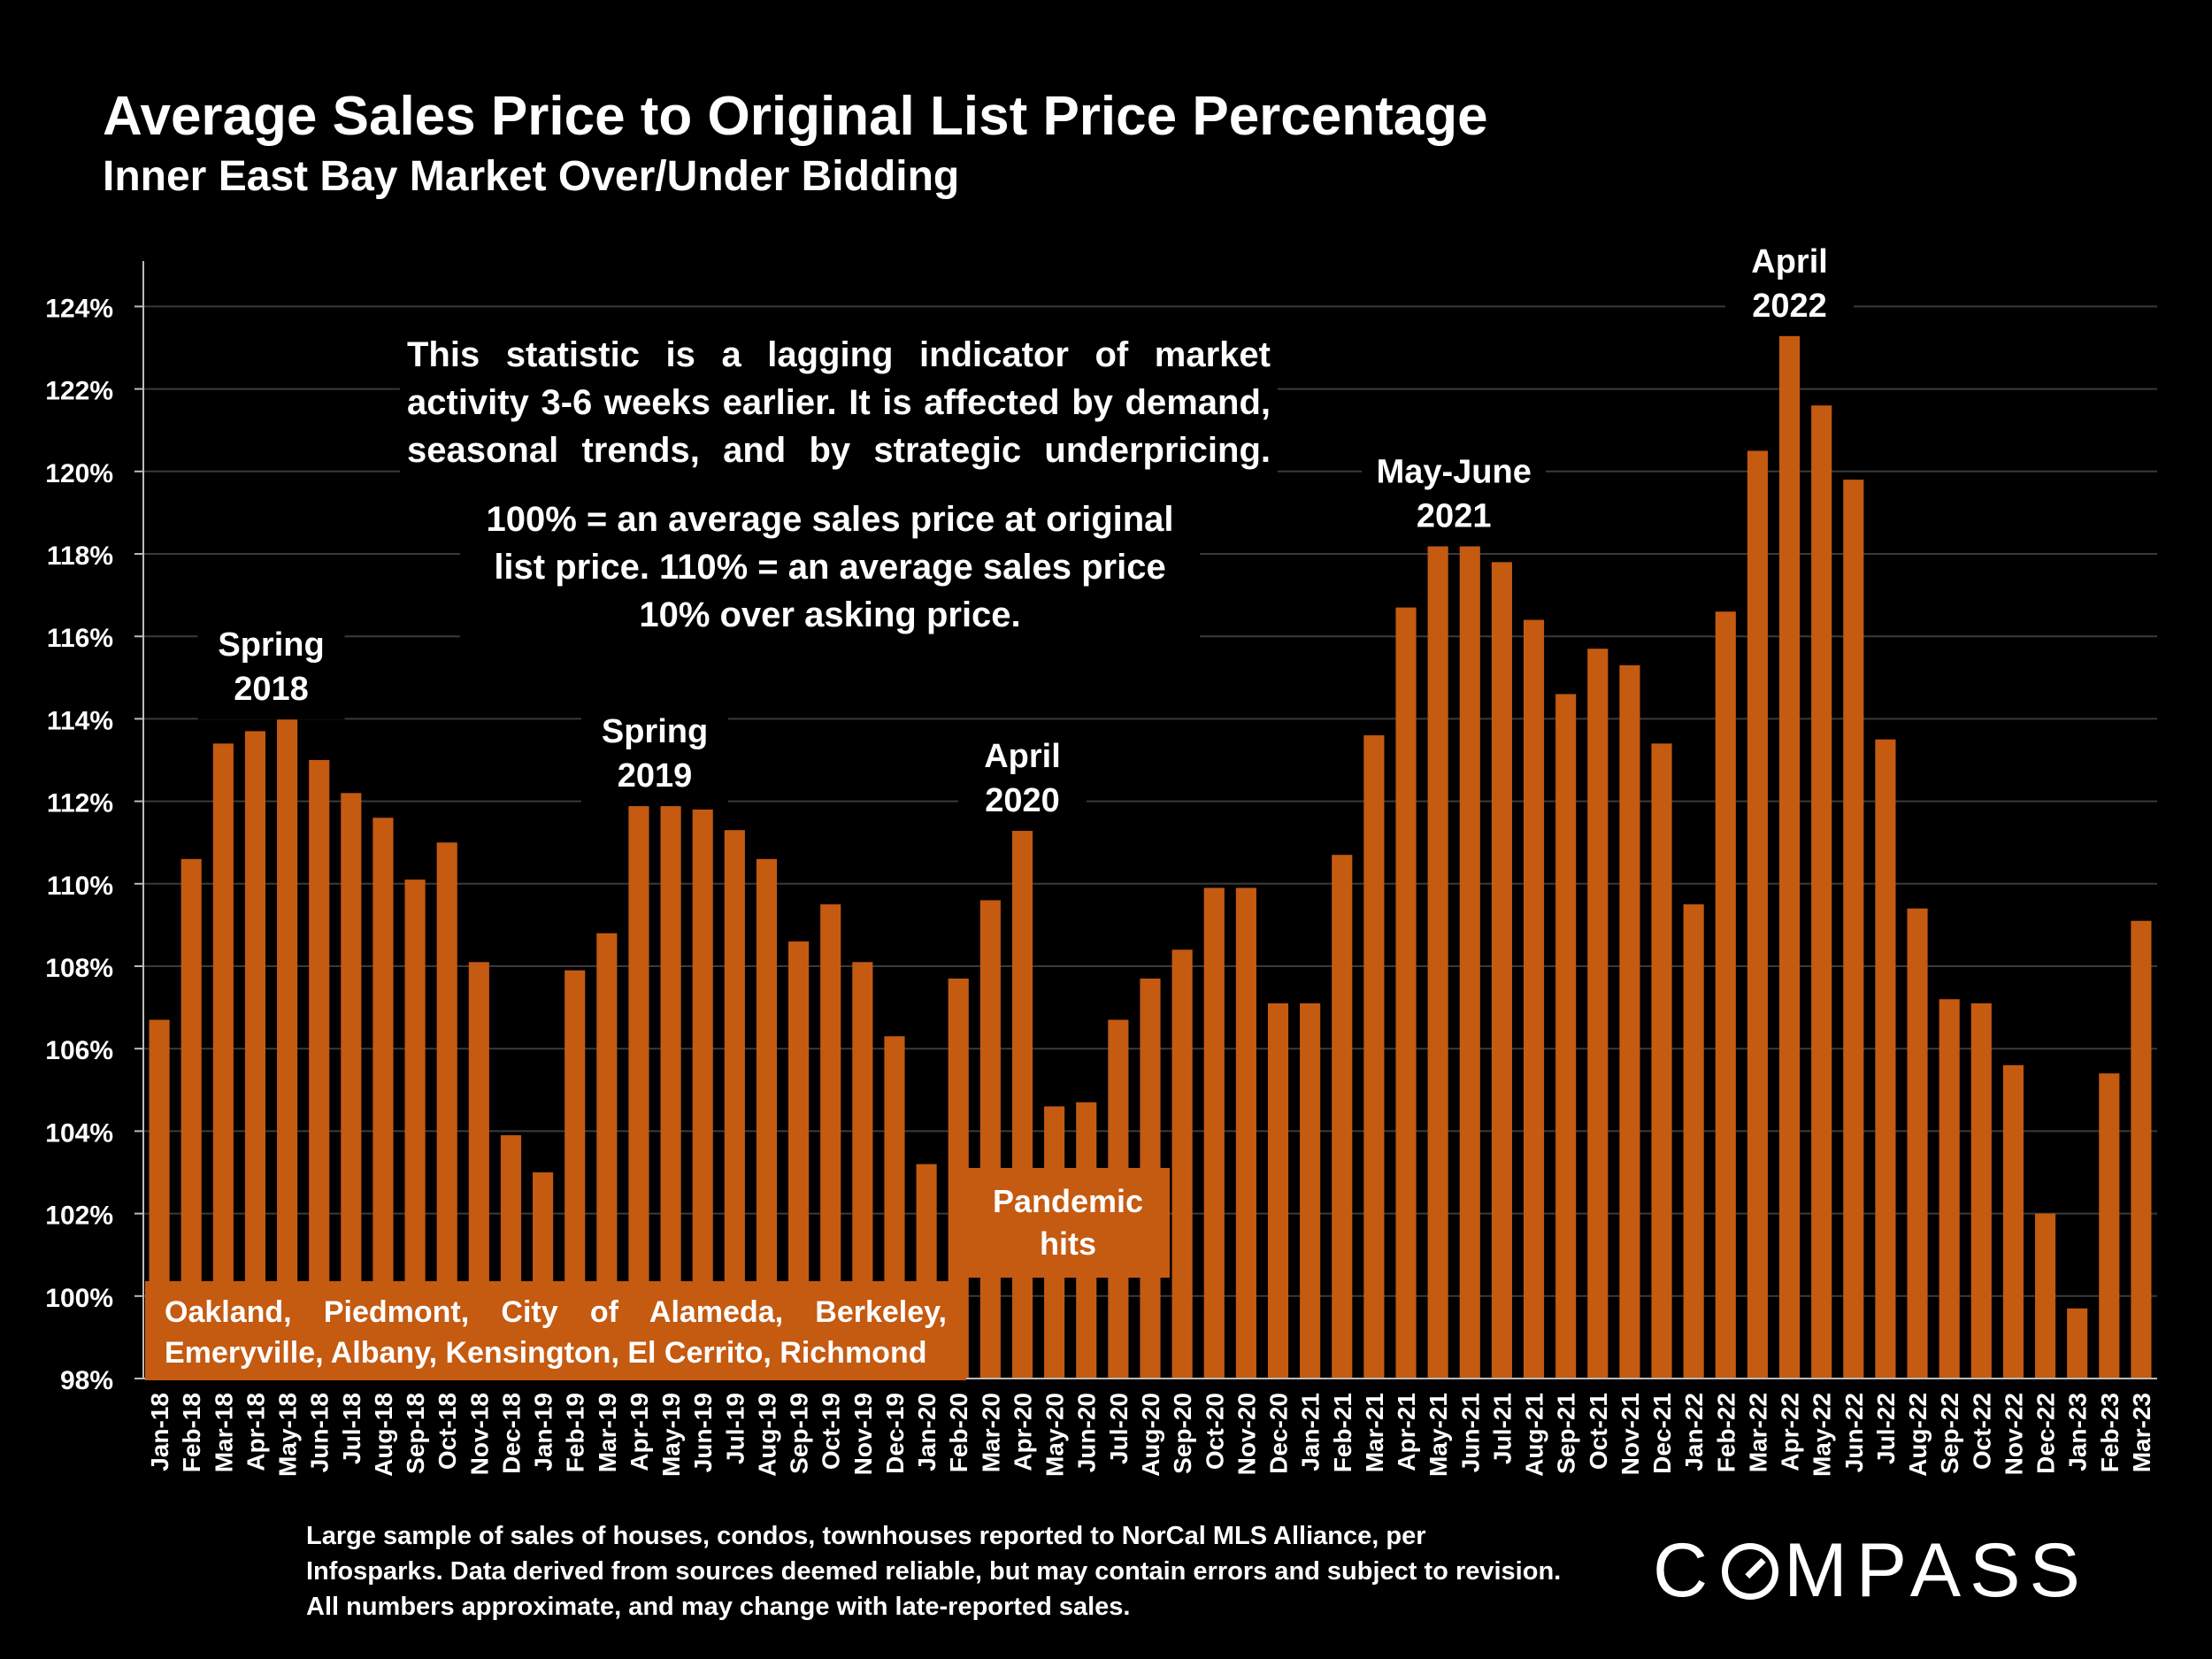  Describe the element at coordinates (2046, 1434) in the screenshot. I see `x-tick-label: Dec-22` at that location.